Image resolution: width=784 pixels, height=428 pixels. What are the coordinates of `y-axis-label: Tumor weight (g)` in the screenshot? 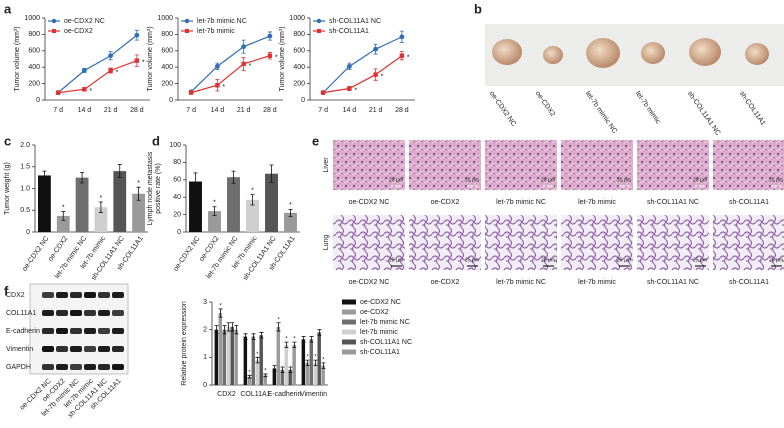 It's located at (7, 188).